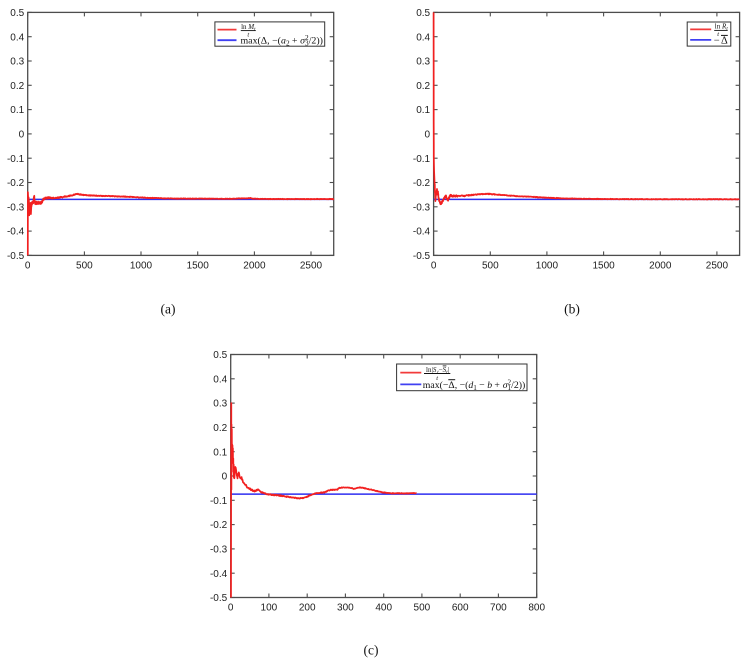 The height and width of the screenshot is (665, 746). Describe the element at coordinates (371, 650) in the screenshot. I see `svg-text: (c)` at that location.